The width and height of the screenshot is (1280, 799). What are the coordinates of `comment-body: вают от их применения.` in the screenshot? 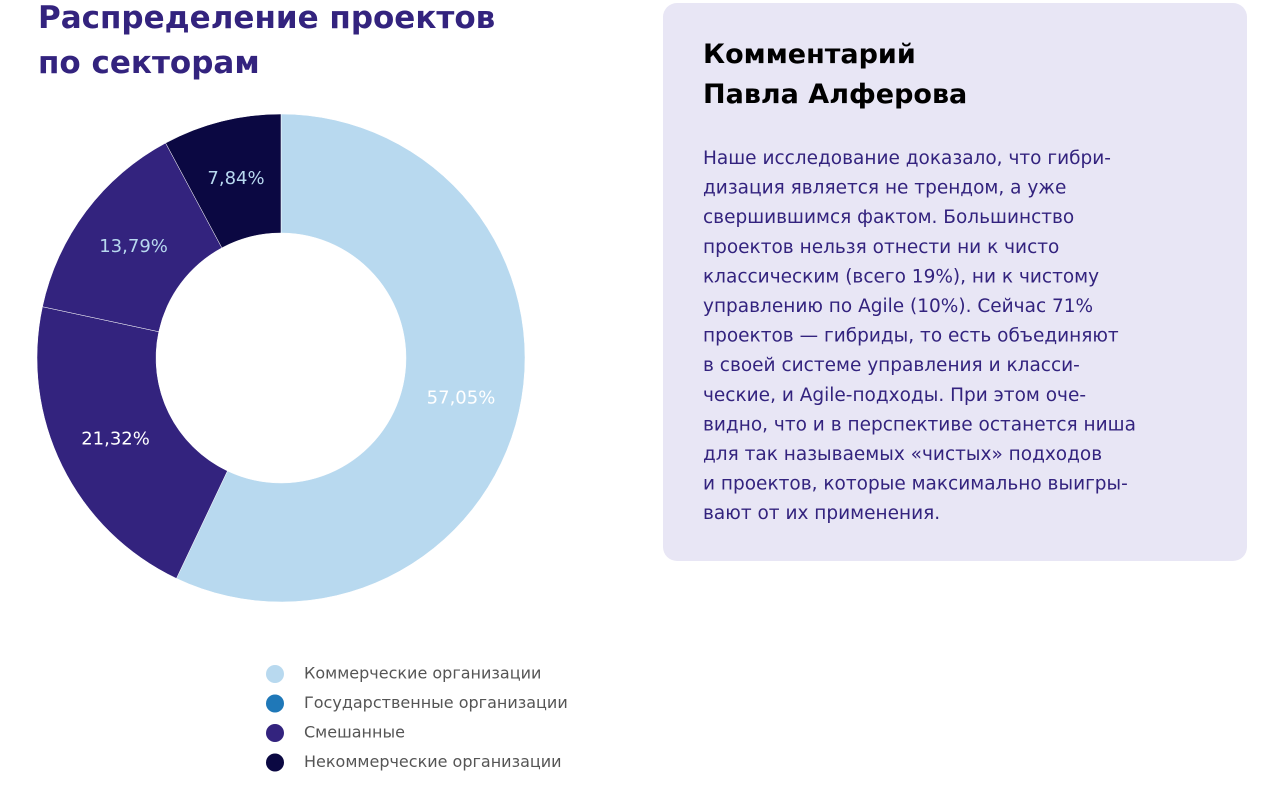 It's located at (821, 513).